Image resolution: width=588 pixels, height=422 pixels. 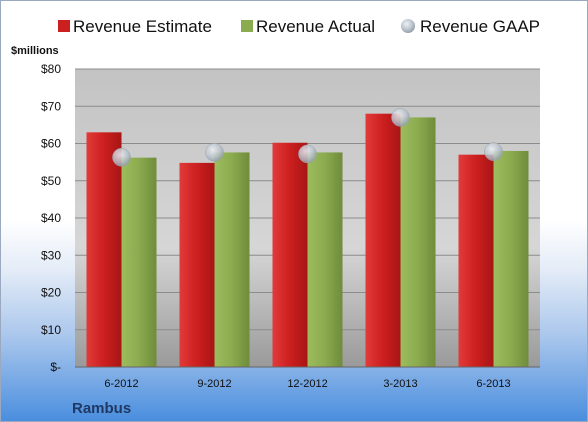 I want to click on y-tick-label: $20, so click(x=51, y=293).